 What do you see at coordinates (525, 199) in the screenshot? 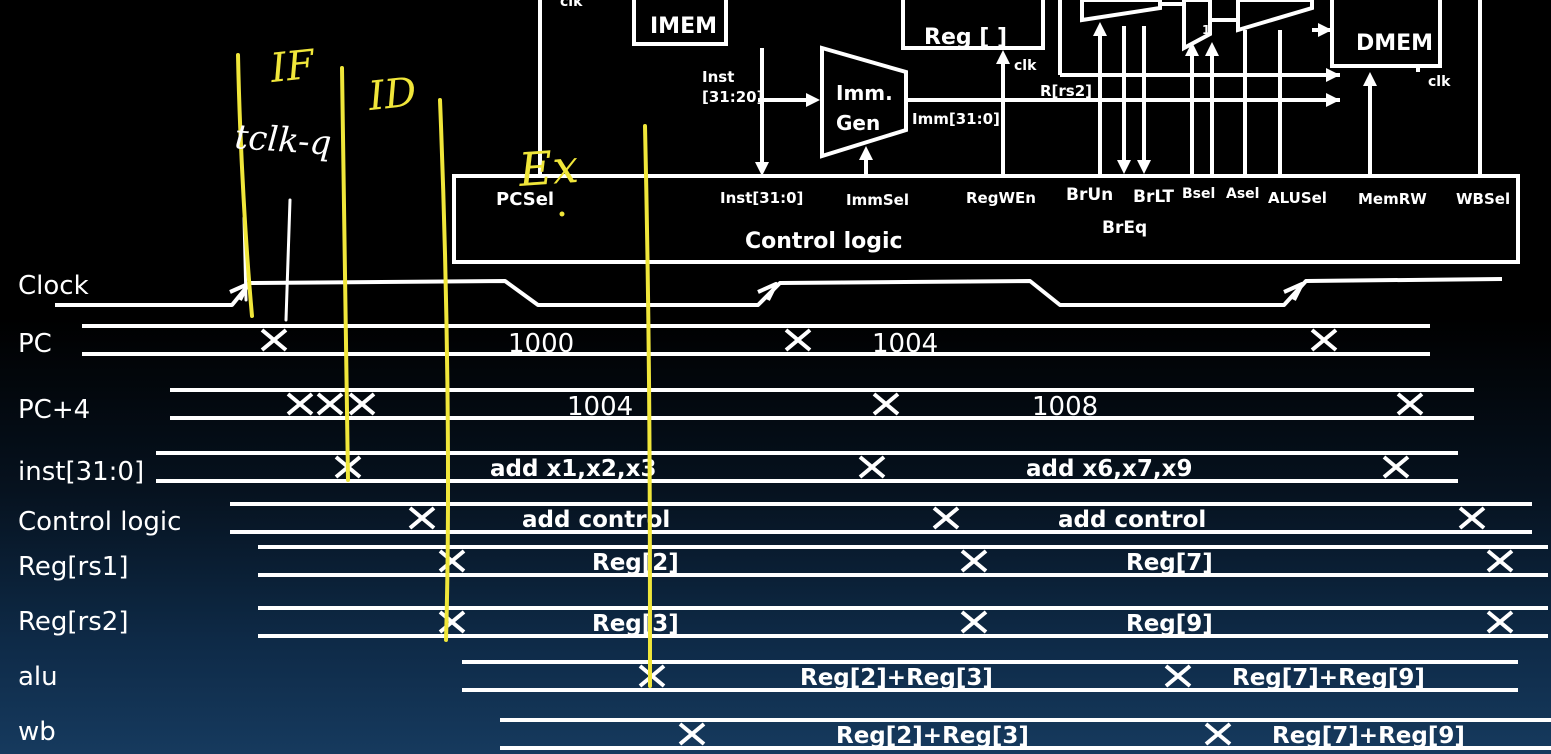
I see `signal-pcsel: PCSel` at bounding box center [525, 199].